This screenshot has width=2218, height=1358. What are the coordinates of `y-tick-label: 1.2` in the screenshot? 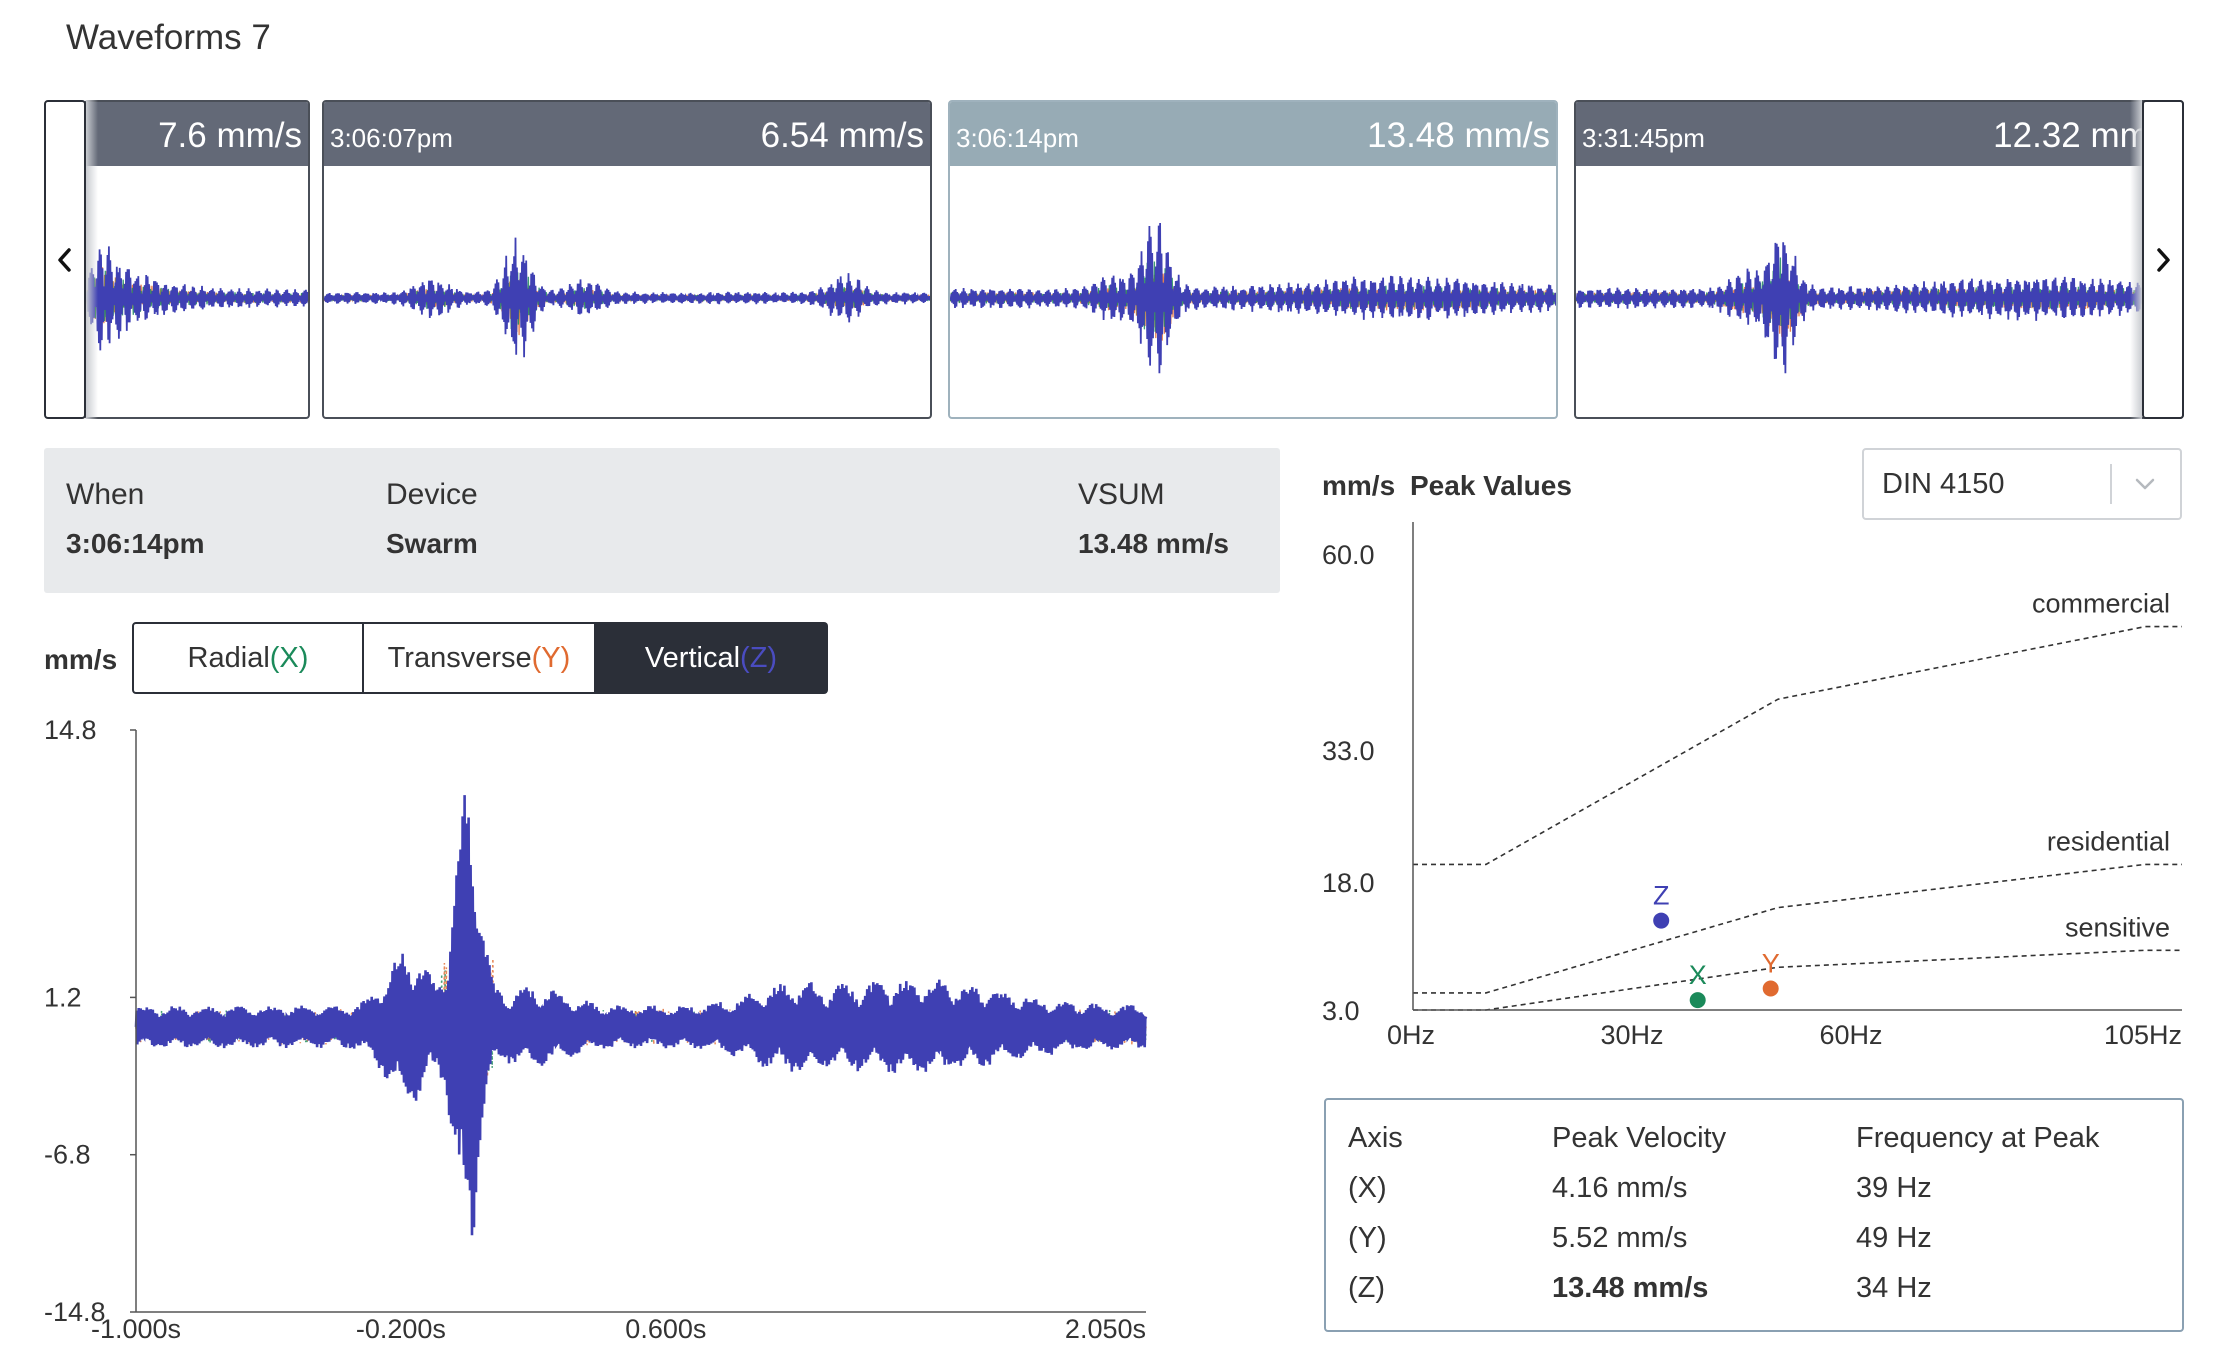 It's located at (63, 997).